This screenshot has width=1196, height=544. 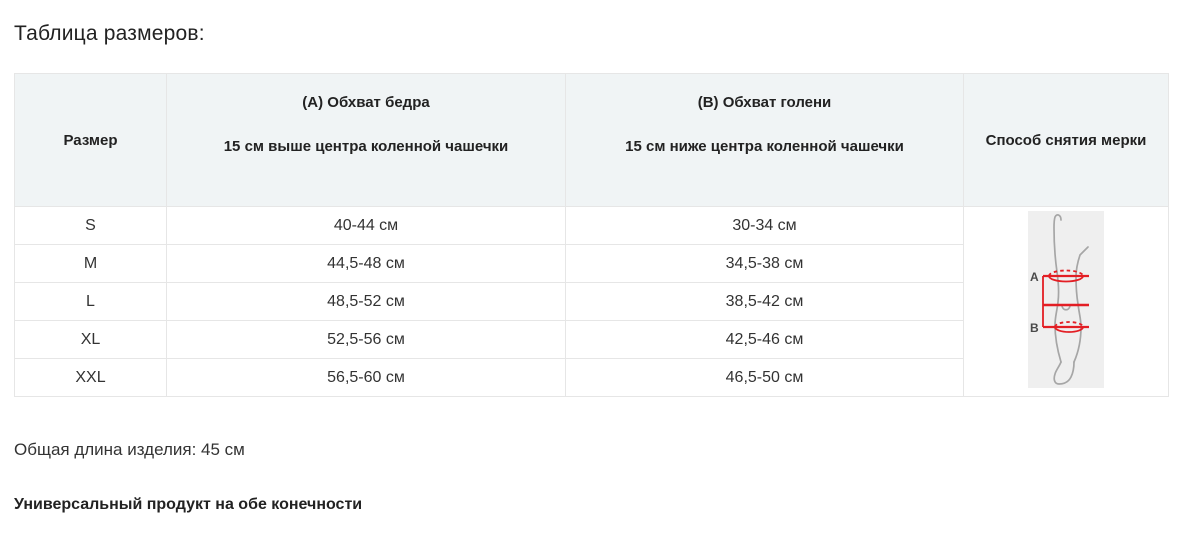 I want to click on calf-cell: 30-34 см, so click(x=764, y=225).